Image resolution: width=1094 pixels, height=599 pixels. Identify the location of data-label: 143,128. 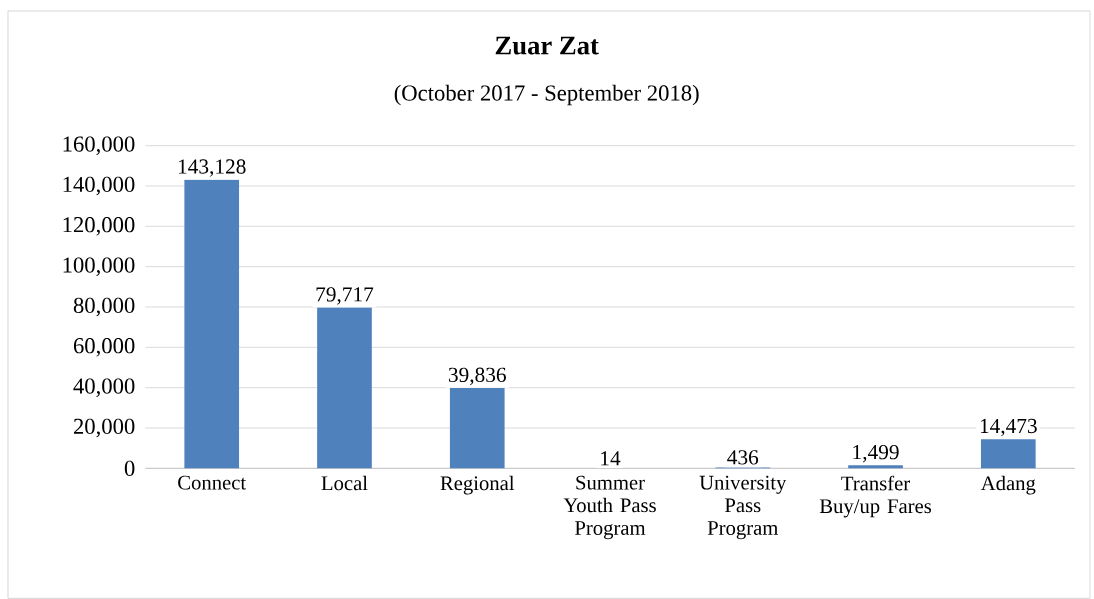
(212, 168).